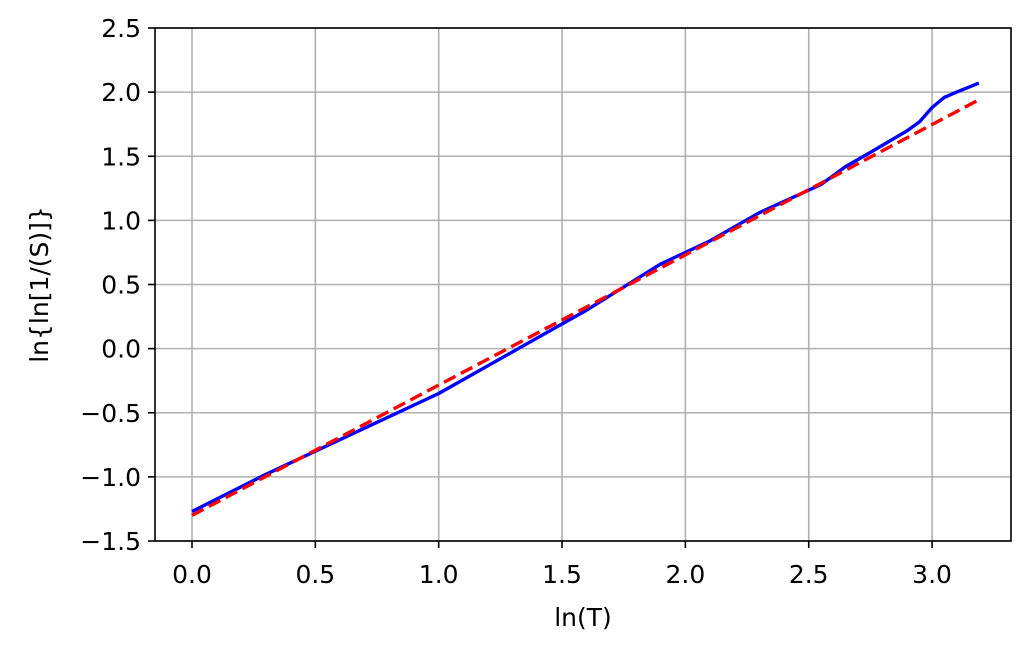 Image resolution: width=1033 pixels, height=650 pixels. What do you see at coordinates (110, 477) in the screenshot?
I see `y-tick-label: −1.0` at bounding box center [110, 477].